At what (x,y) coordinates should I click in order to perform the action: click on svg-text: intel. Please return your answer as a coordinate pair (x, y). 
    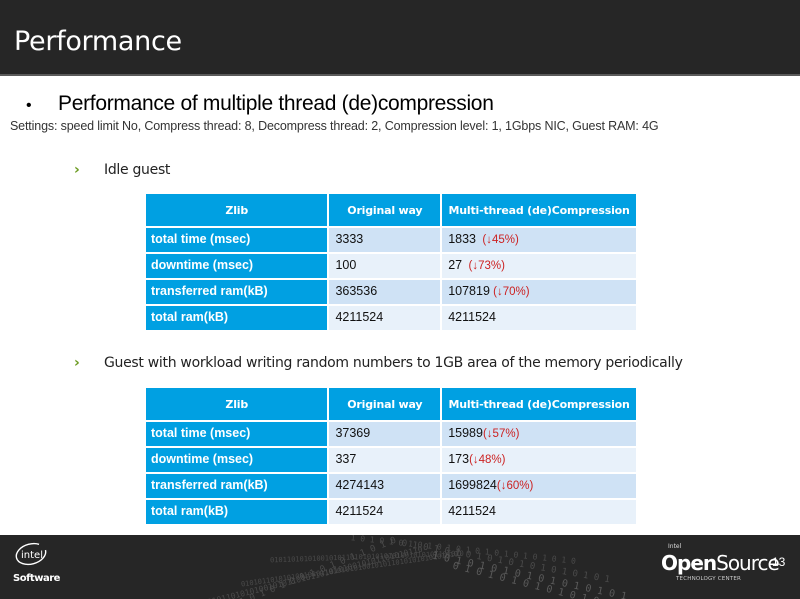
    Looking at the image, I should click on (32, 555).